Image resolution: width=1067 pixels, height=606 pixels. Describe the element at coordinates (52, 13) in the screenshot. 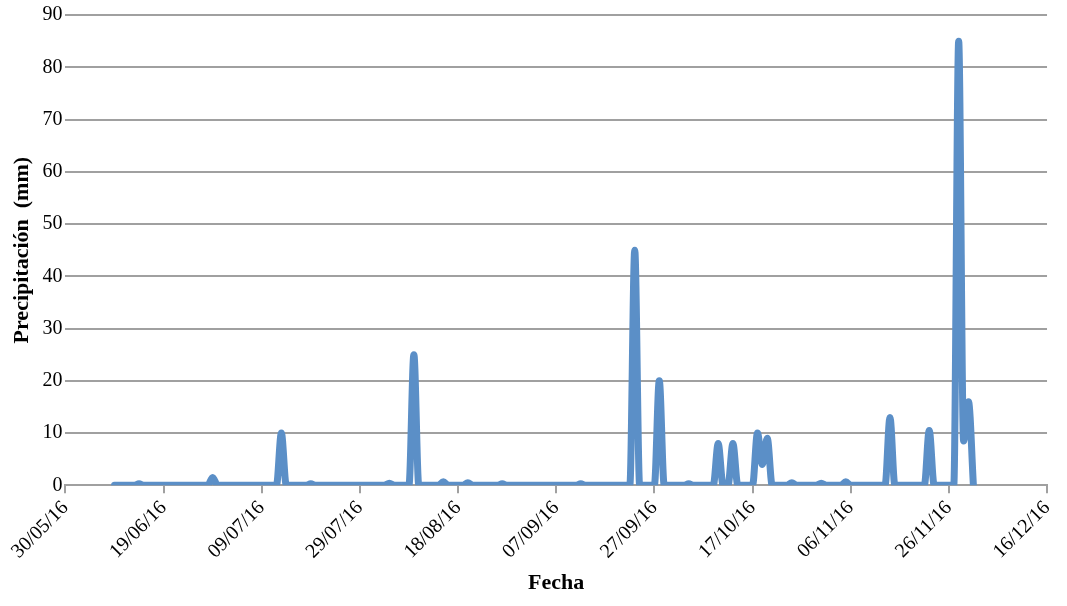

I see `y-tick-label: 90` at that location.